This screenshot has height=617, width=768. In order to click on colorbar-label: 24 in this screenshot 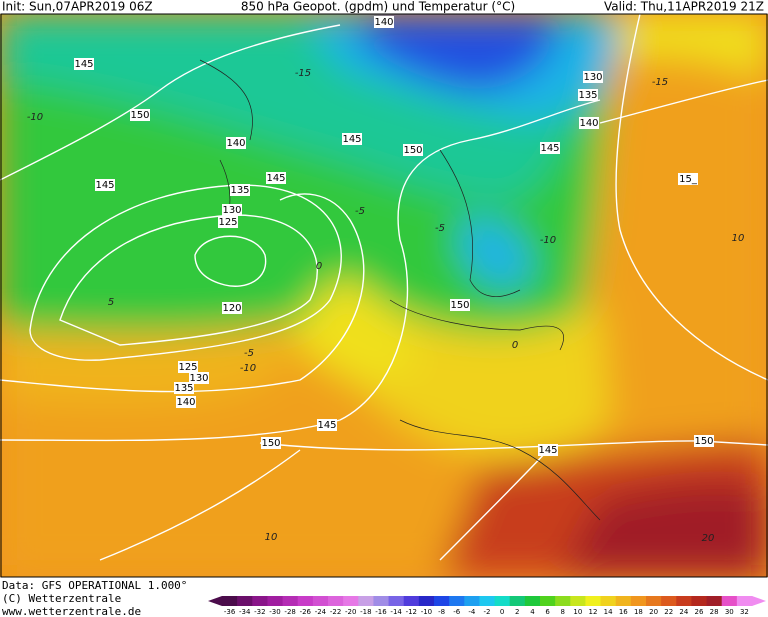, I will do `click(683, 612)`.